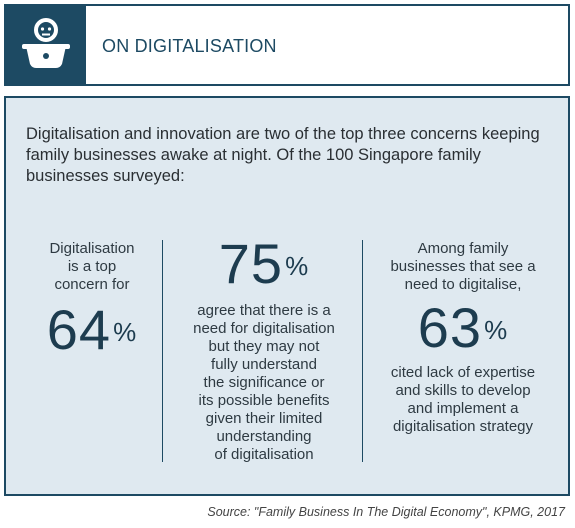 The image size is (575, 528). Describe the element at coordinates (92, 248) in the screenshot. I see `stat-1-line-1: Digitalisation` at that location.